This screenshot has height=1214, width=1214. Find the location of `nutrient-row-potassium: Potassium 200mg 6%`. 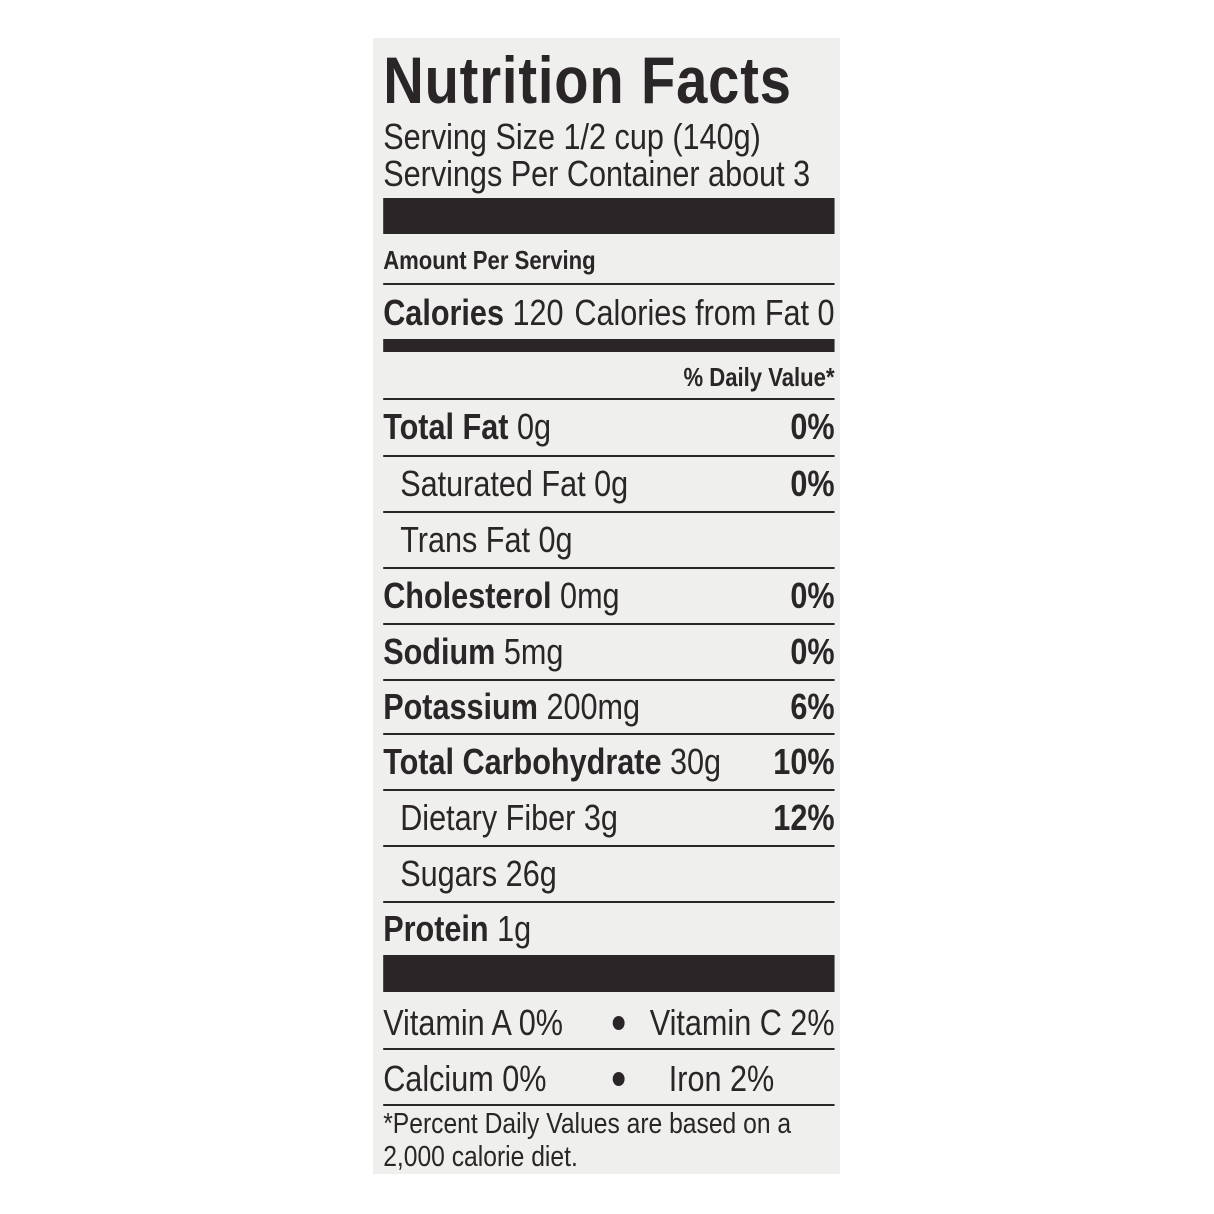

nutrient-row-potassium: Potassium 200mg 6% is located at coordinates (608, 707).